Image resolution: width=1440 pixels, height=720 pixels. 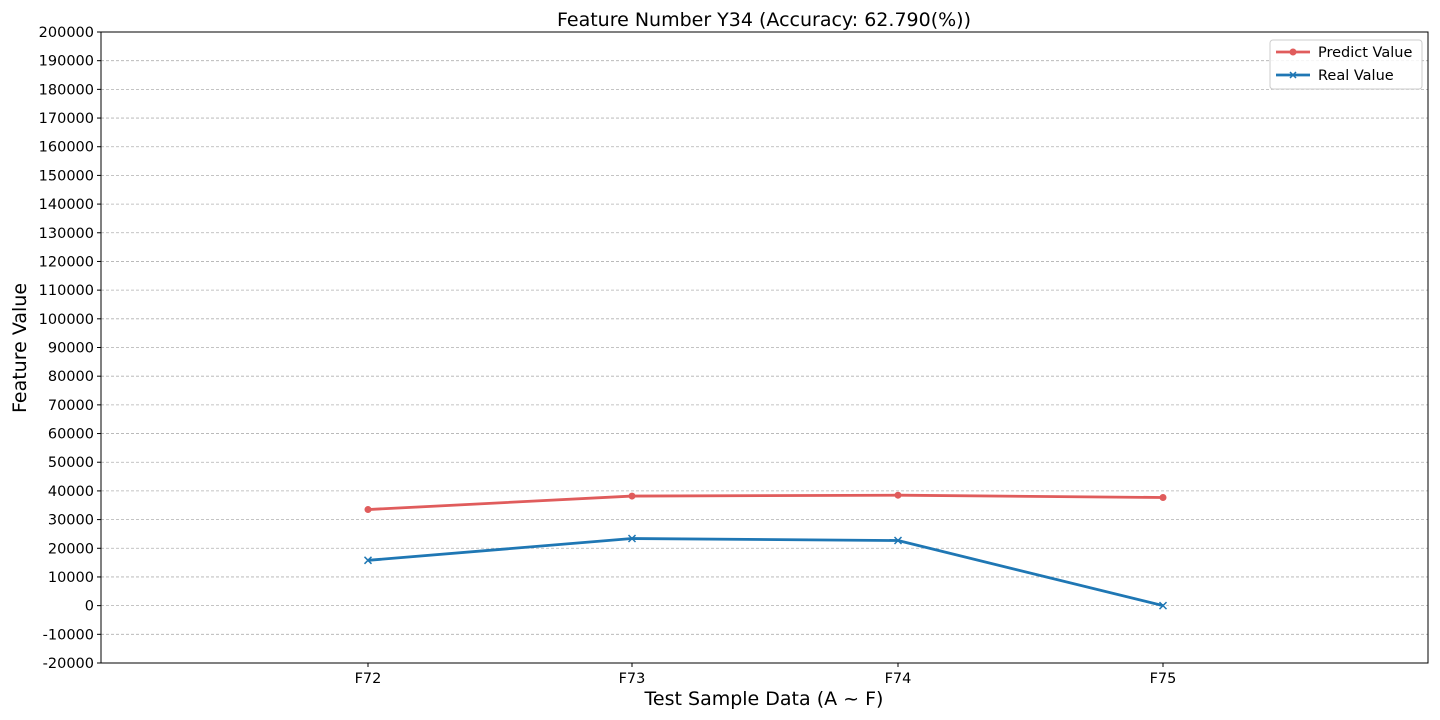 What do you see at coordinates (71, 521) in the screenshot?
I see `y-tick-label: 30000` at bounding box center [71, 521].